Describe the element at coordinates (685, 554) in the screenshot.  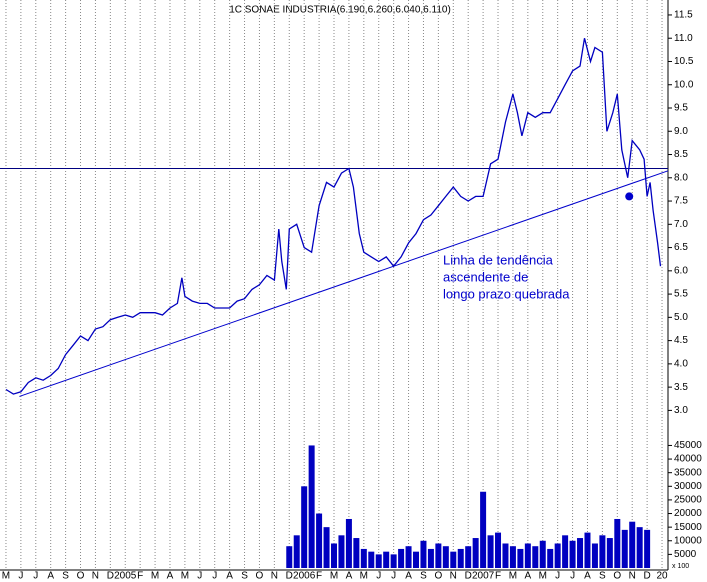
I see `y-tick-label: 5000` at that location.